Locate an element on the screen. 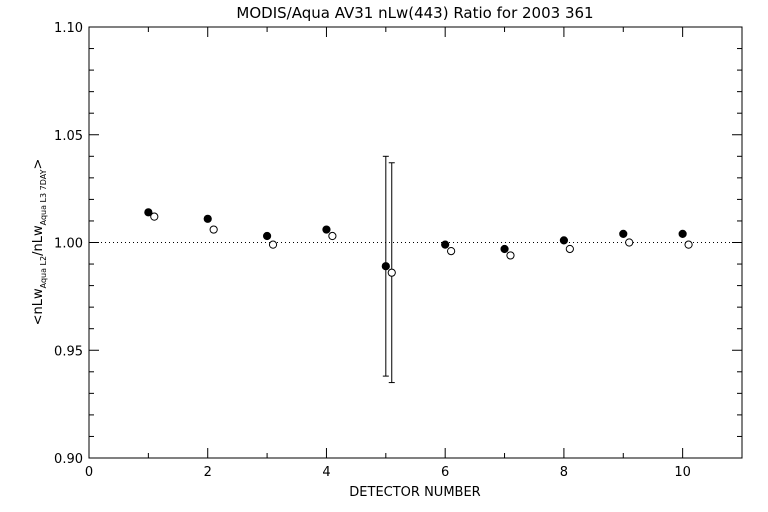  y-label-open: <nLw is located at coordinates (38, 306).